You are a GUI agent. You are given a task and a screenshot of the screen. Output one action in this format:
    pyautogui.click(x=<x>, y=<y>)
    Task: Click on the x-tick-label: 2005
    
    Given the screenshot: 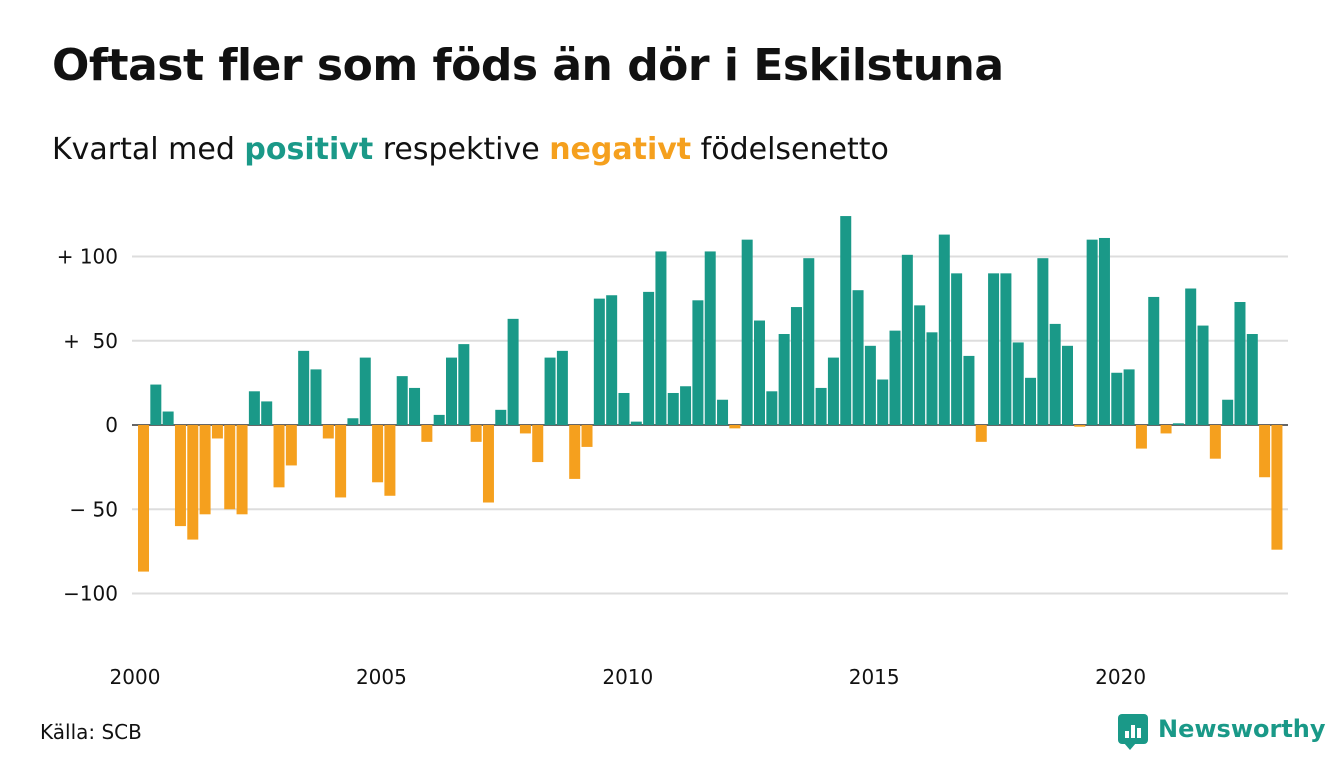 What is the action you would take?
    pyautogui.click(x=381, y=677)
    